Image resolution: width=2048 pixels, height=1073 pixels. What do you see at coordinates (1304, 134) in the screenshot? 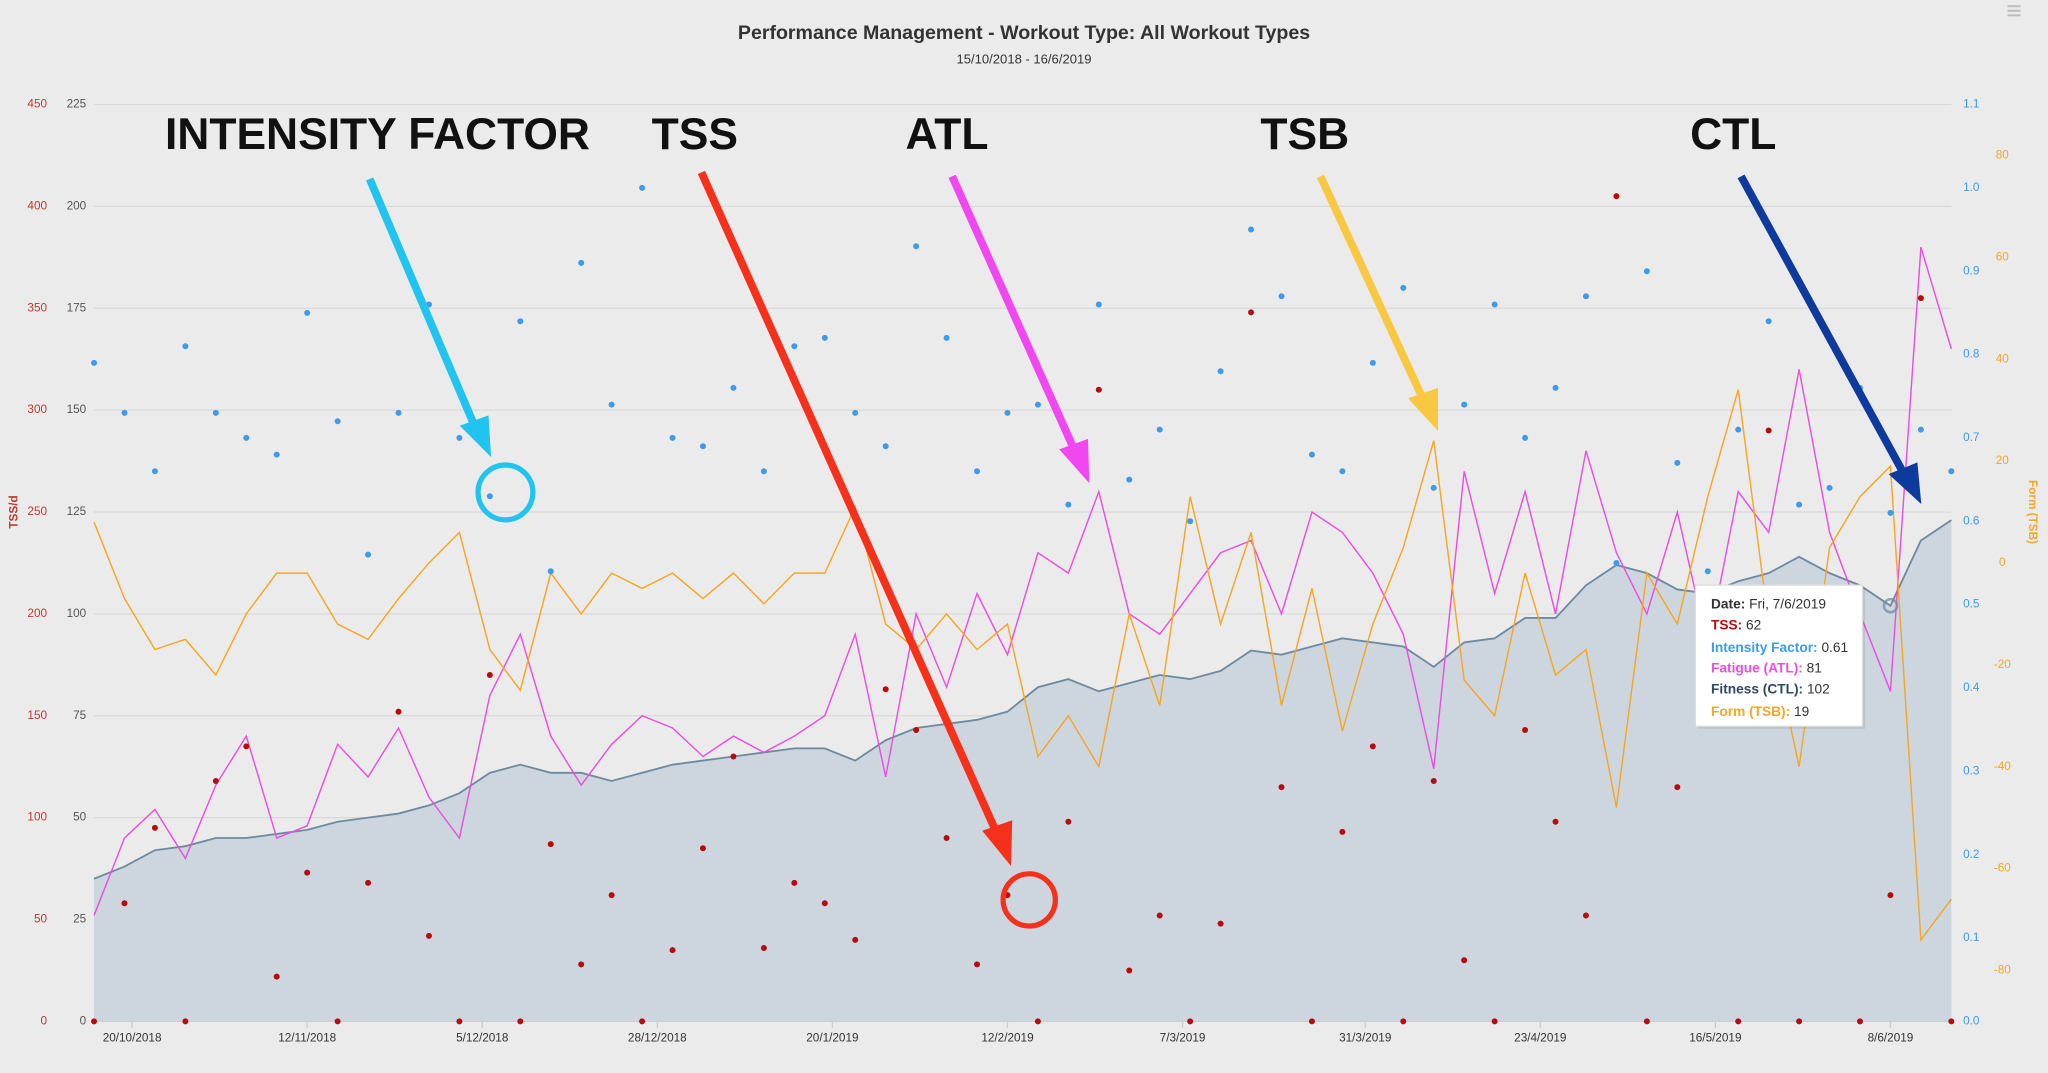
I see `annotation-label: TSB` at bounding box center [1304, 134].